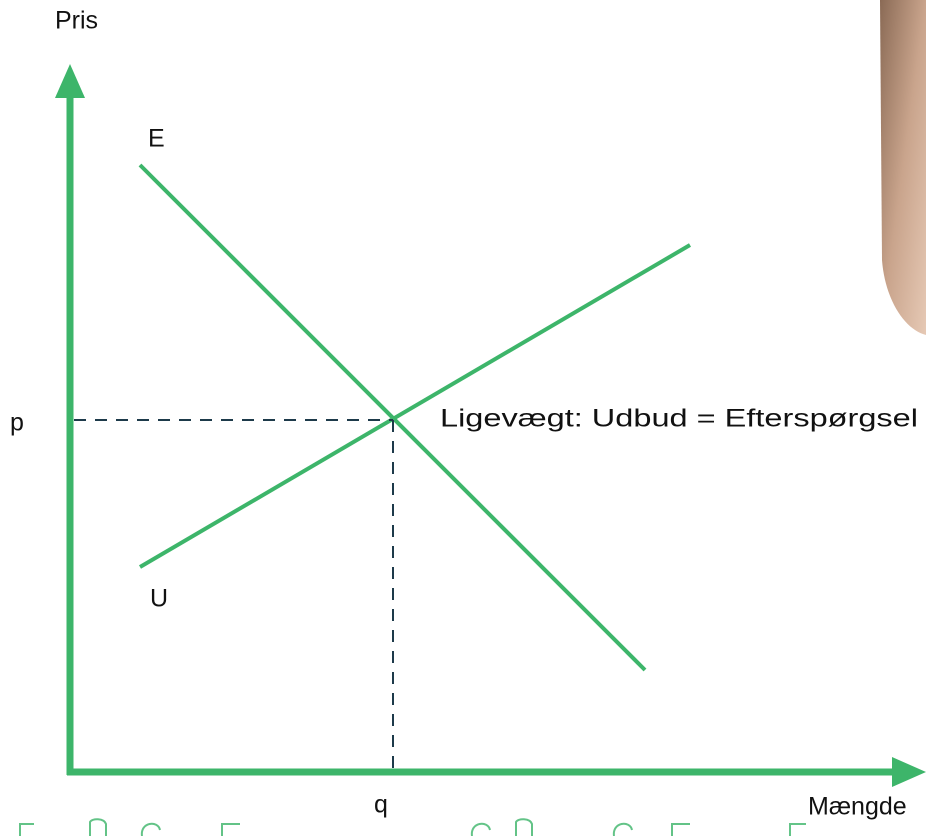 The height and width of the screenshot is (836, 926). What do you see at coordinates (70, 81) in the screenshot?
I see `y-axis-arrow` at bounding box center [70, 81].